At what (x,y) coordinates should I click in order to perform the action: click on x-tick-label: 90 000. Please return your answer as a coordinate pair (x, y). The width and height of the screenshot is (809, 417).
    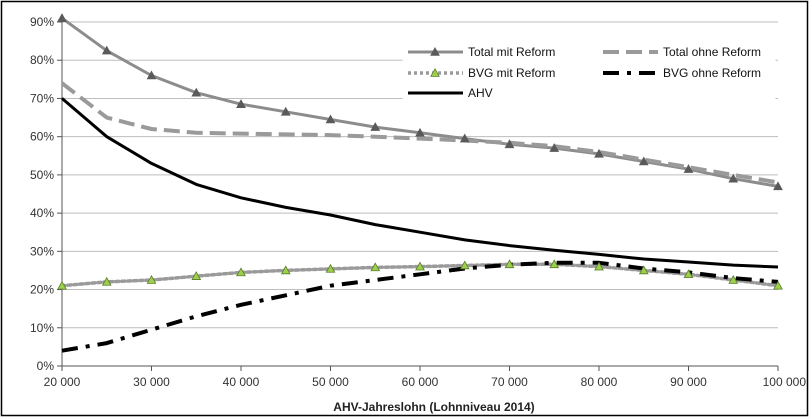
    Looking at the image, I should click on (688, 382).